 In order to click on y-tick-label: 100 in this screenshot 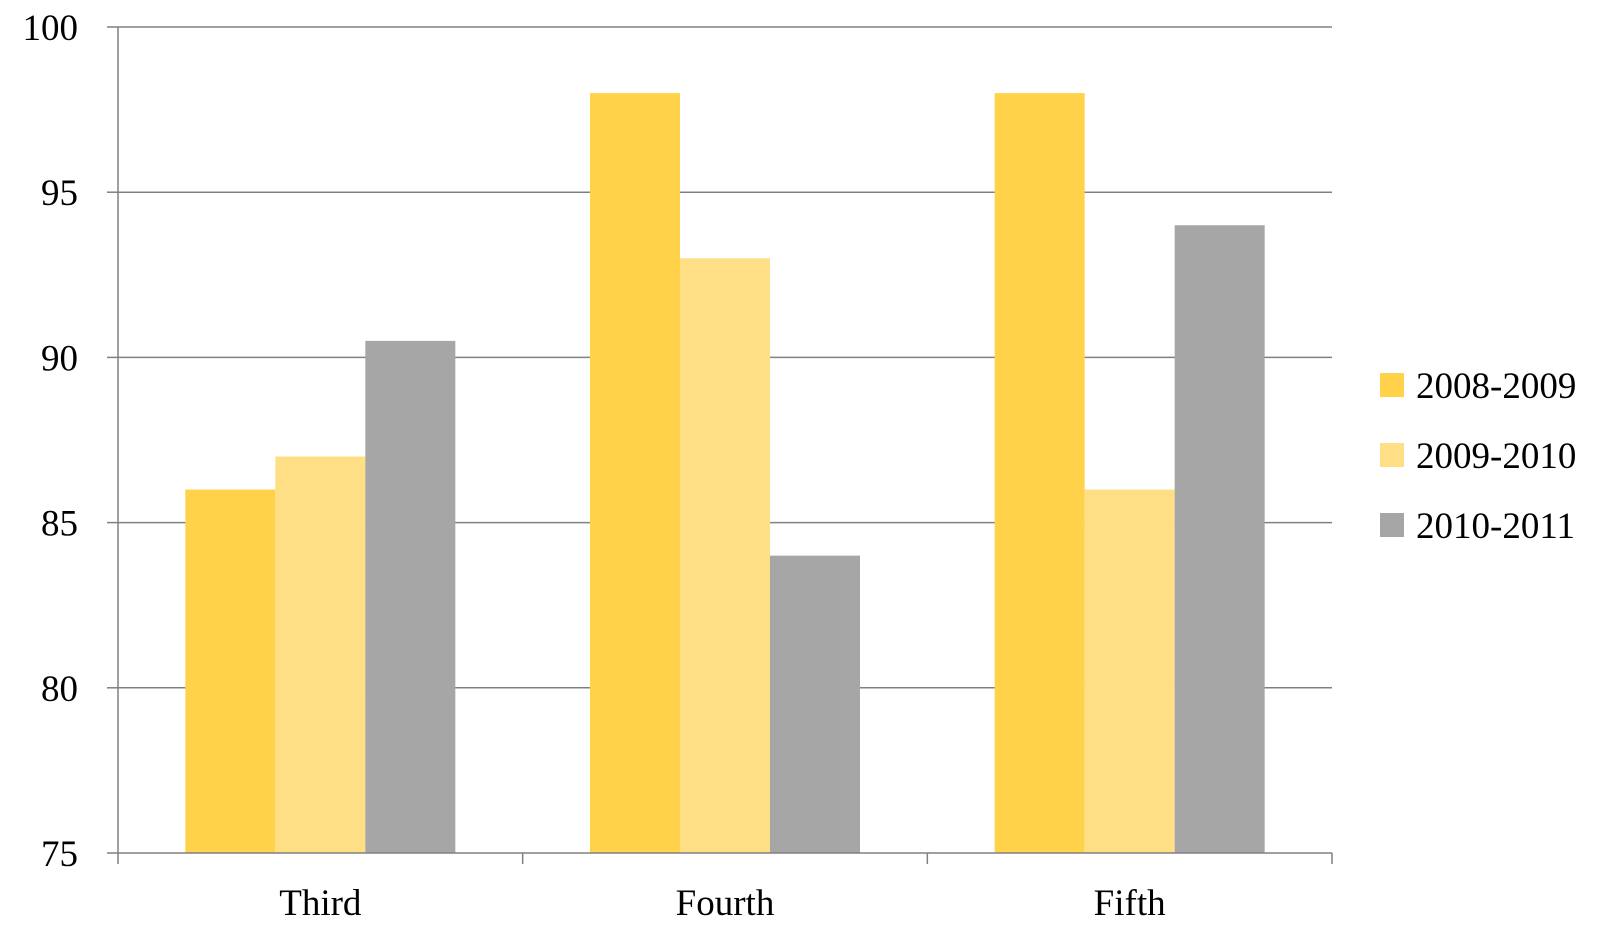, I will do `click(51, 28)`.